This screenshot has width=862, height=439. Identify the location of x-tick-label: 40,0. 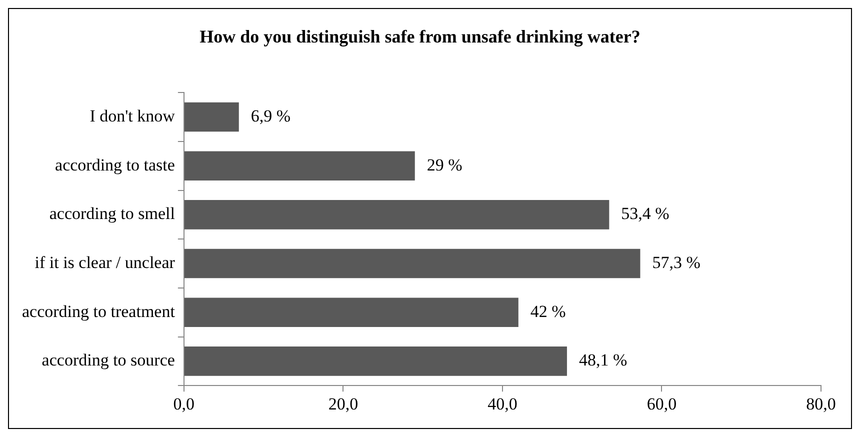
(503, 404).